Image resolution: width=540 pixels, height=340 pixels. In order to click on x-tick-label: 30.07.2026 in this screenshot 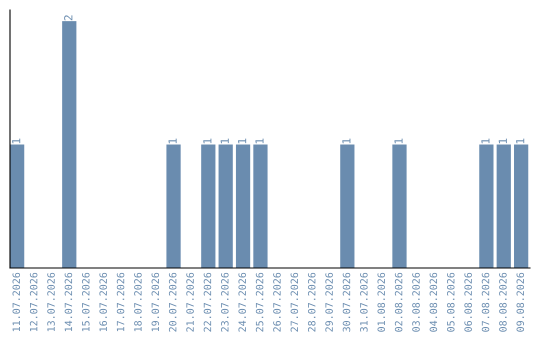, I will do `click(346, 302)`.